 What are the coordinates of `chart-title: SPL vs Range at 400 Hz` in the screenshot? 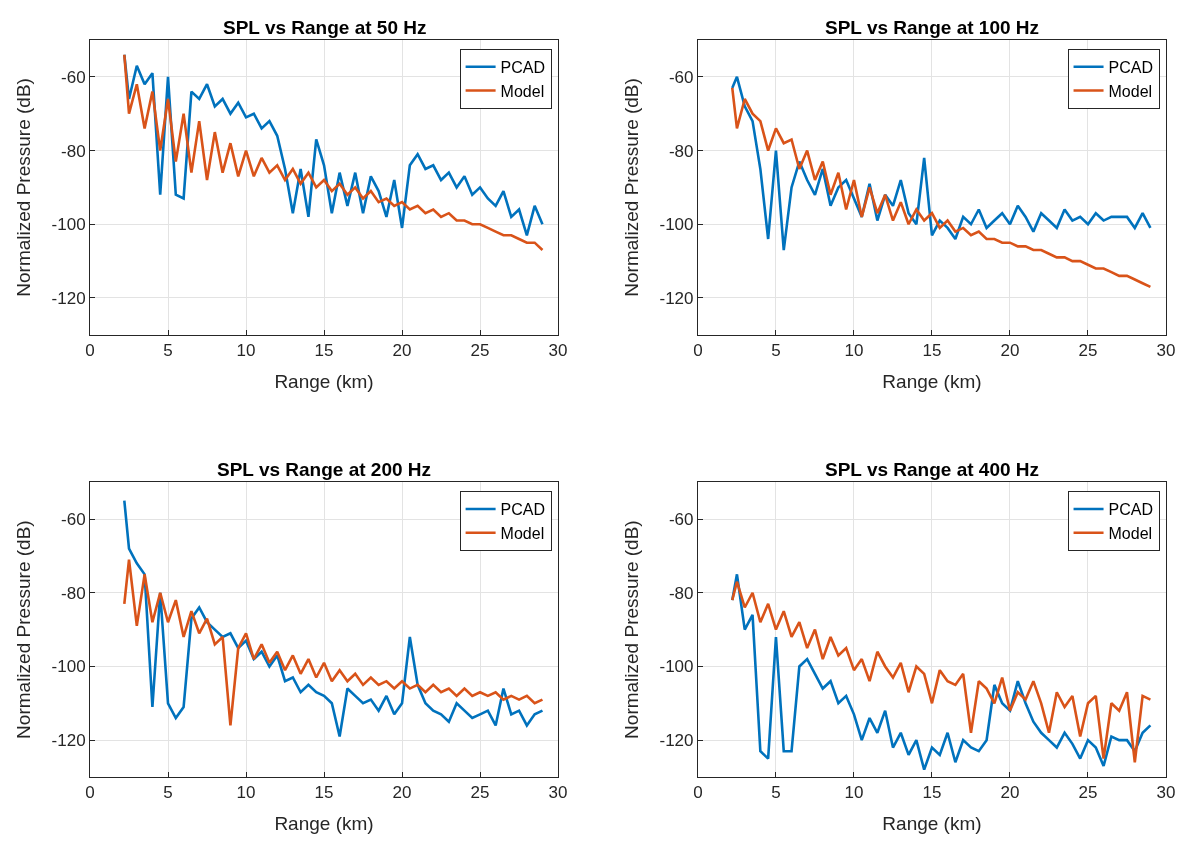 It's located at (932, 469).